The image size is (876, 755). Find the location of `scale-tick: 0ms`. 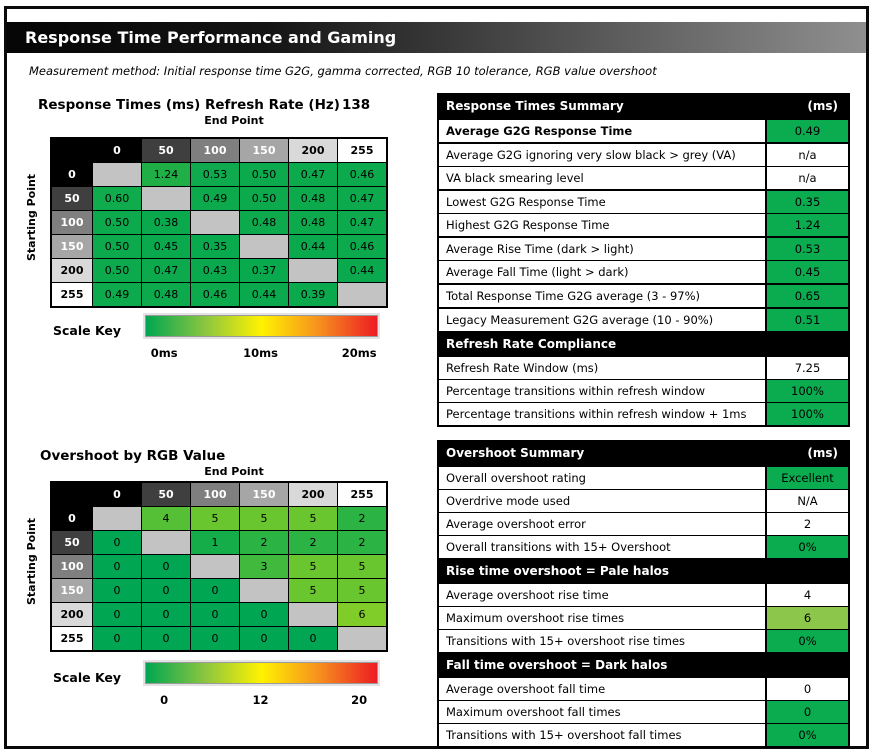

scale-tick: 0ms is located at coordinates (164, 353).